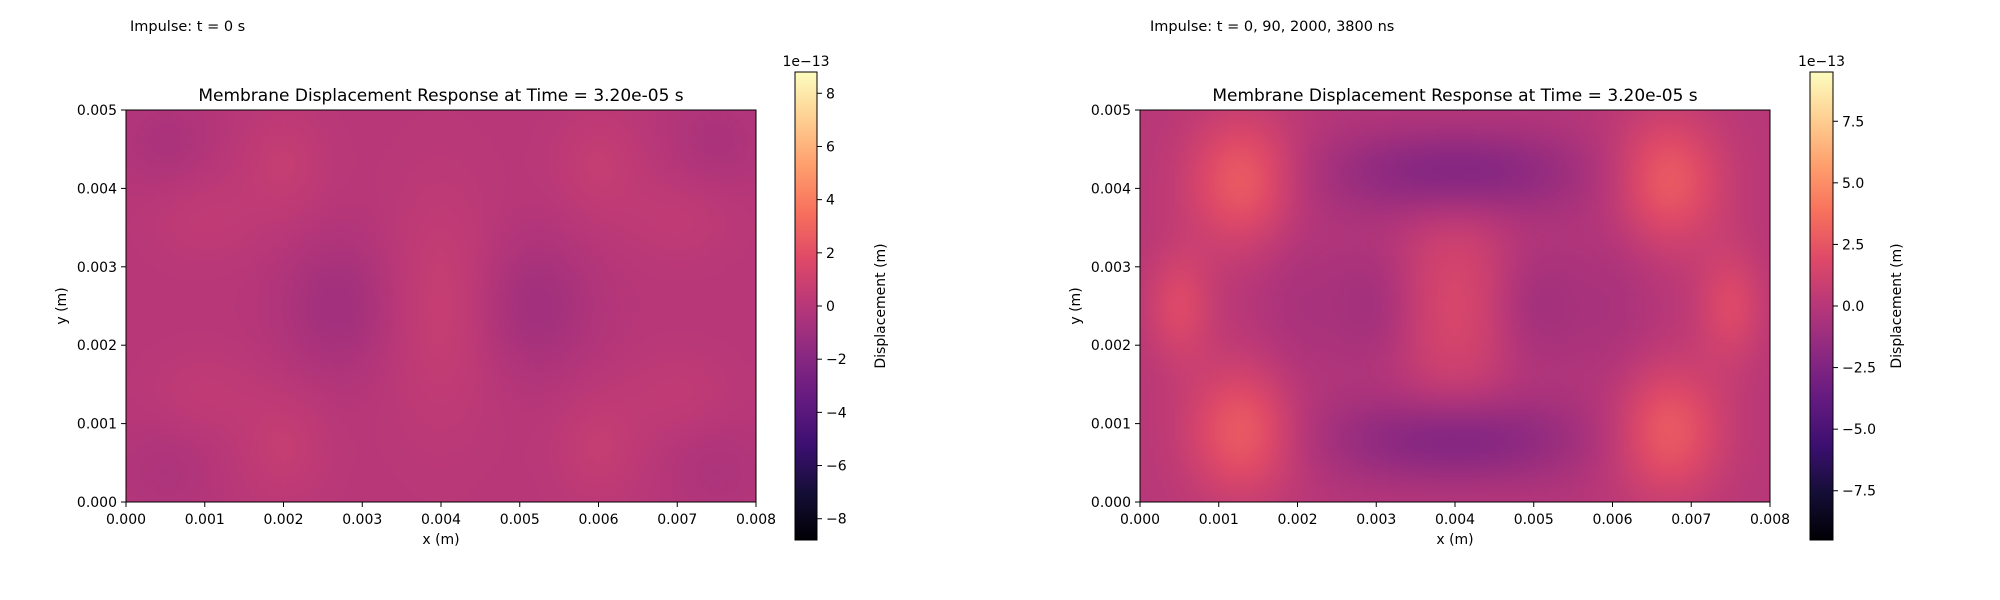 The width and height of the screenshot is (2000, 600). Describe the element at coordinates (836, 467) in the screenshot. I see `colorbar-tick-label: −6` at that location.